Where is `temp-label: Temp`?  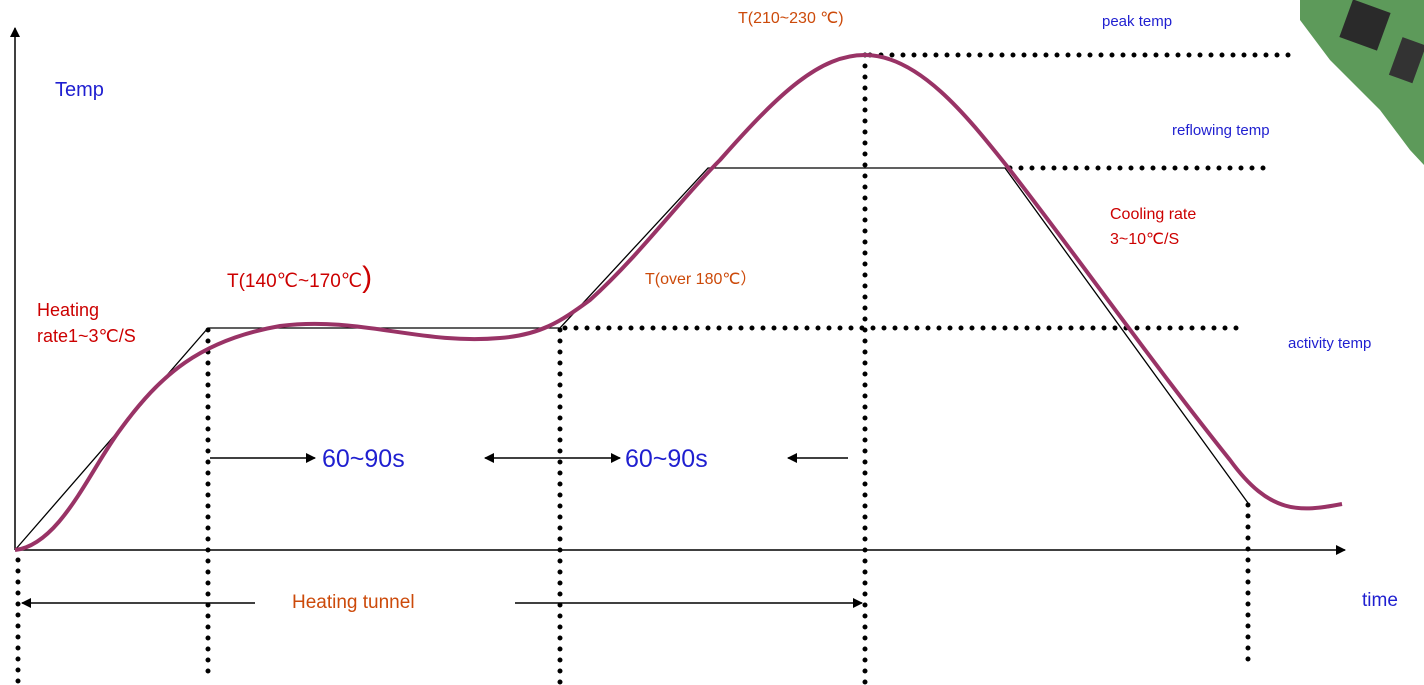
temp-label: Temp is located at coordinates (79, 90).